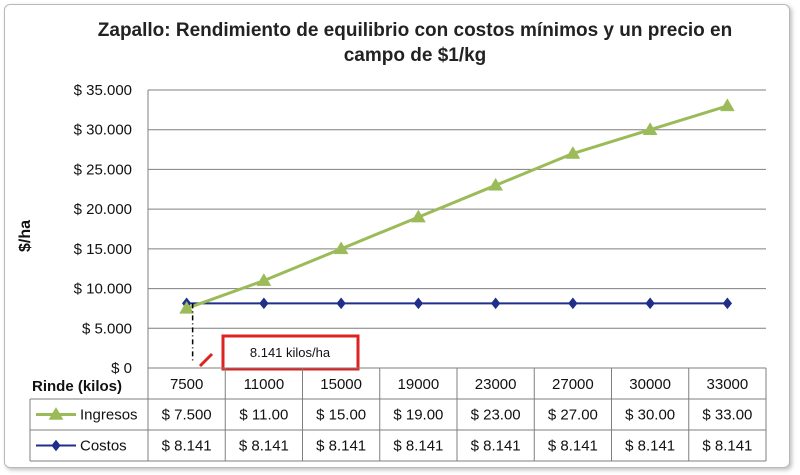 This screenshot has width=800, height=475. Describe the element at coordinates (573, 415) in the screenshot. I see `data-label-ingresos: $ 27.00` at that location.